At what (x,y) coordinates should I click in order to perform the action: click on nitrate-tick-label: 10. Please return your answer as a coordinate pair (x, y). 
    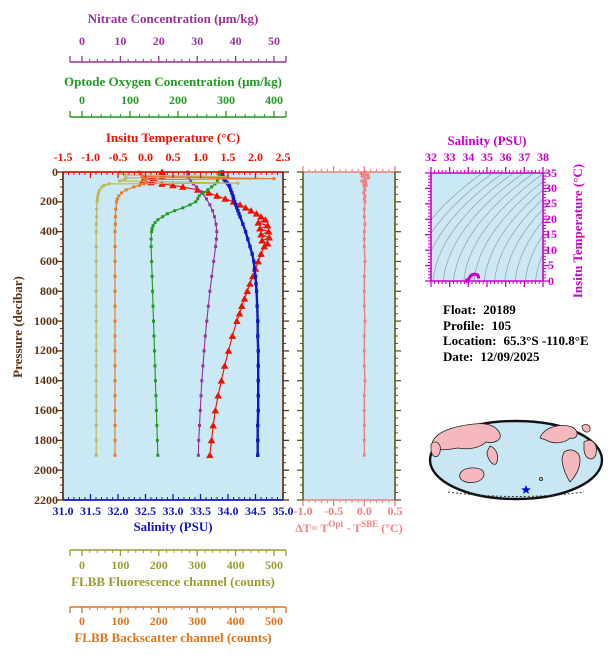
    Looking at the image, I should click on (120, 41).